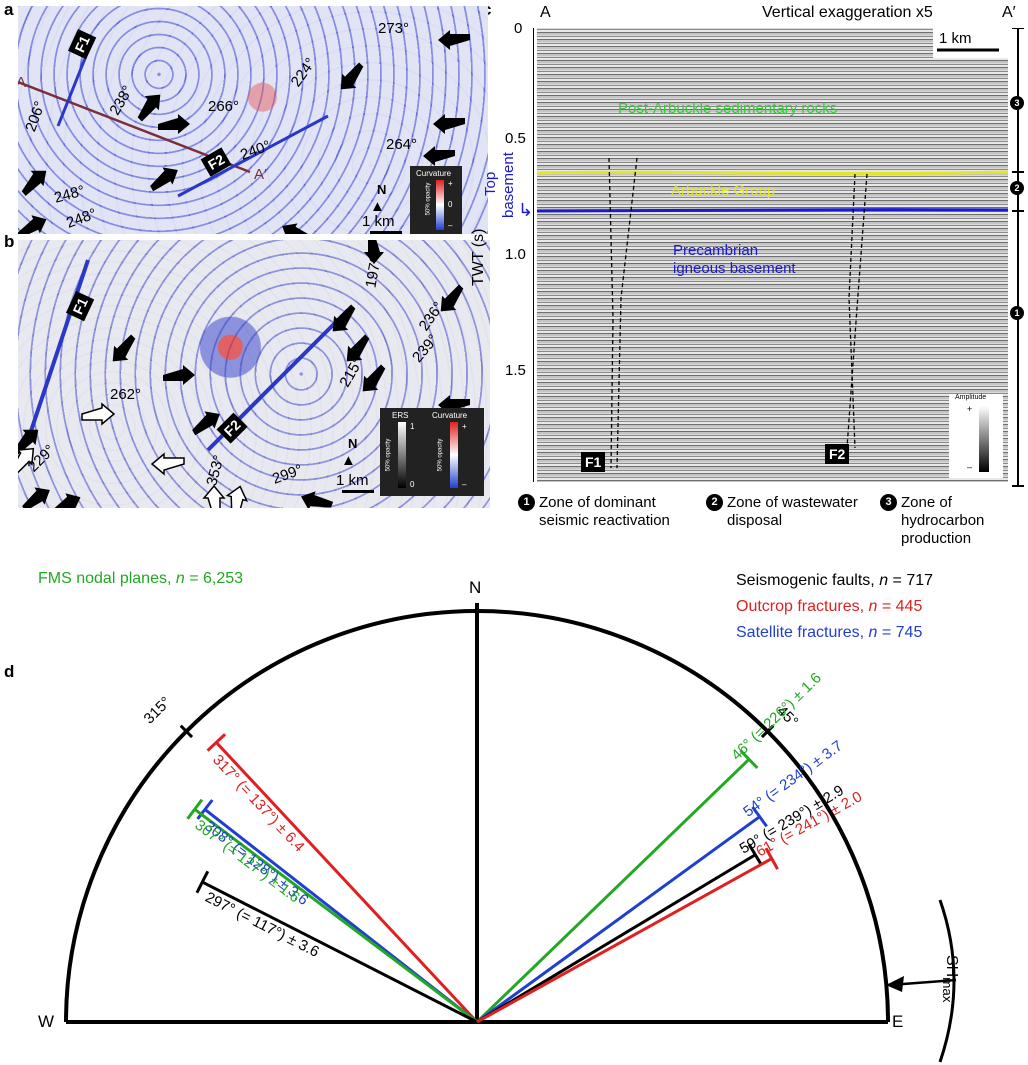 Image resolution: width=1028 pixels, height=1065 pixels. I want to click on unit-post-arbuckle: Post-Arbuckle sedimentary rocks, so click(728, 108).